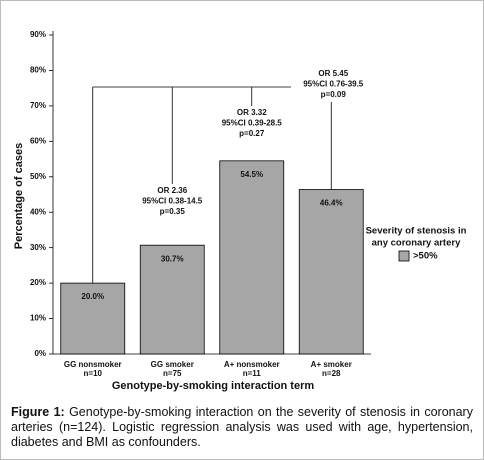  What do you see at coordinates (331, 373) in the screenshot?
I see `x-tick-count: n=28` at bounding box center [331, 373].